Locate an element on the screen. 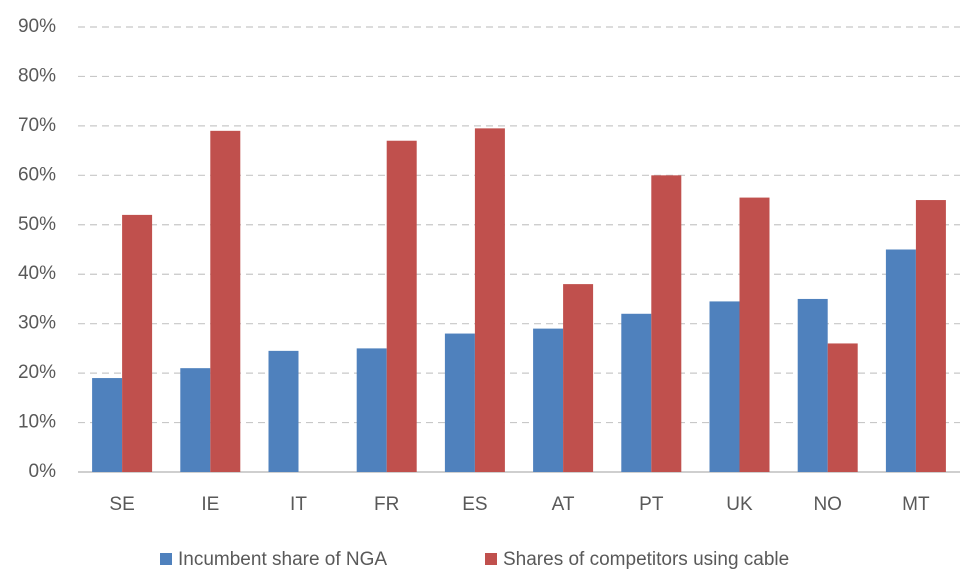 Image resolution: width=962 pixels, height=570 pixels. x-tick-label: AT is located at coordinates (563, 504).